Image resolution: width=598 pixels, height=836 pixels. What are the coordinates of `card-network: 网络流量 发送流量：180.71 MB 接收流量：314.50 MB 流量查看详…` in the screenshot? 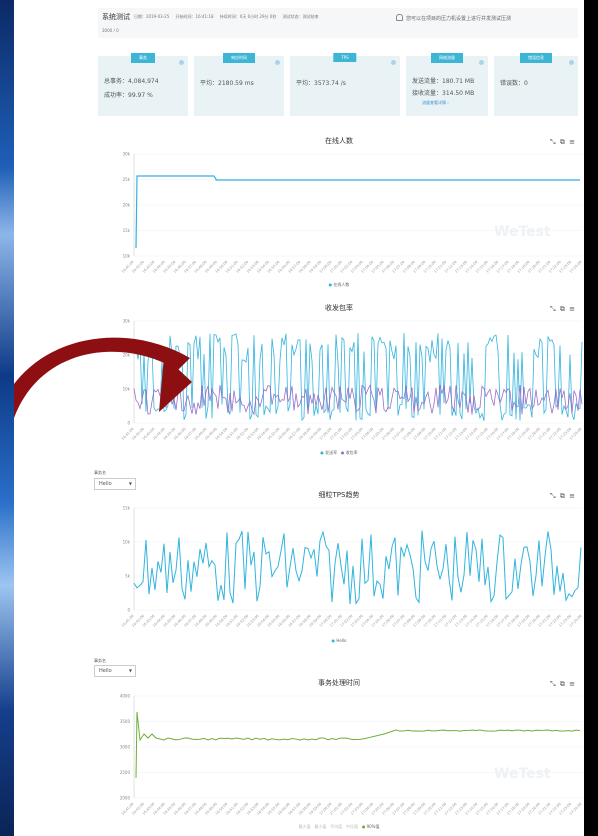 It's located at (447, 84).